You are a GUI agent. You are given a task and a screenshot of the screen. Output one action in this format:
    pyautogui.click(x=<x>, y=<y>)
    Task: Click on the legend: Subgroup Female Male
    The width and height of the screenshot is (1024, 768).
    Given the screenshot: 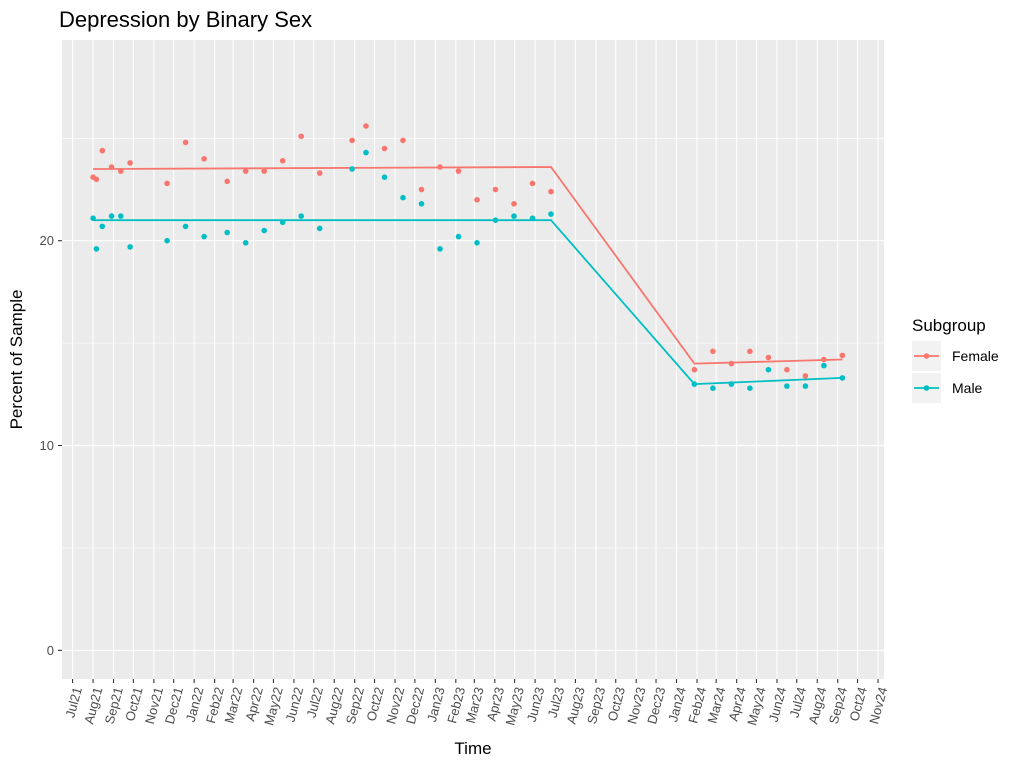 What is the action you would take?
    pyautogui.click(x=955, y=359)
    